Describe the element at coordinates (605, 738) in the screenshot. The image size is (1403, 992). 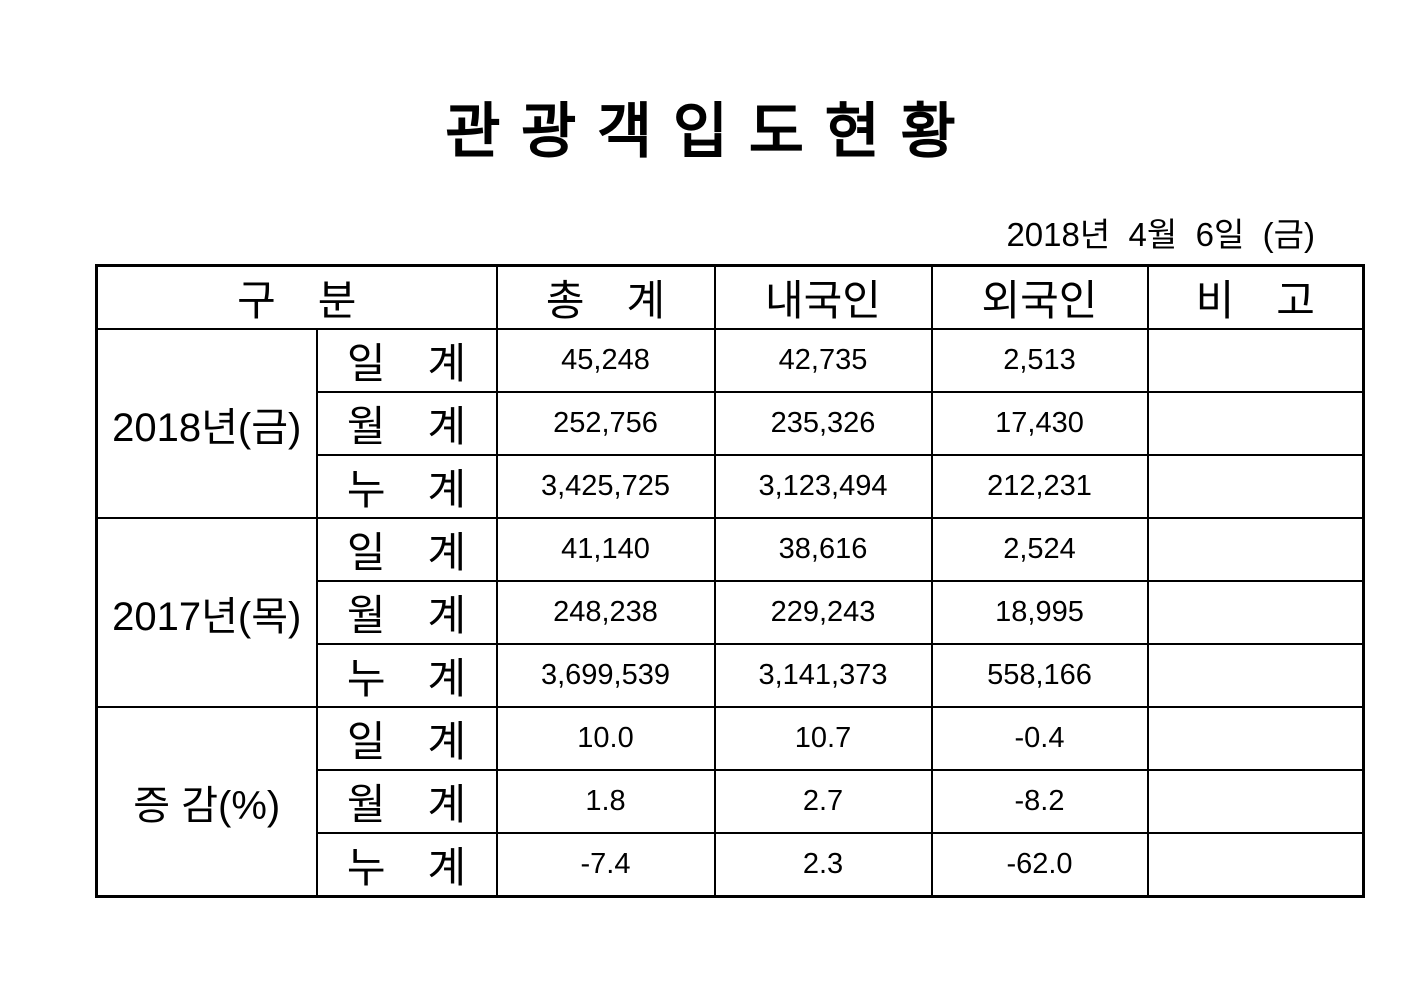
I see `value-total: 10.0` at that location.